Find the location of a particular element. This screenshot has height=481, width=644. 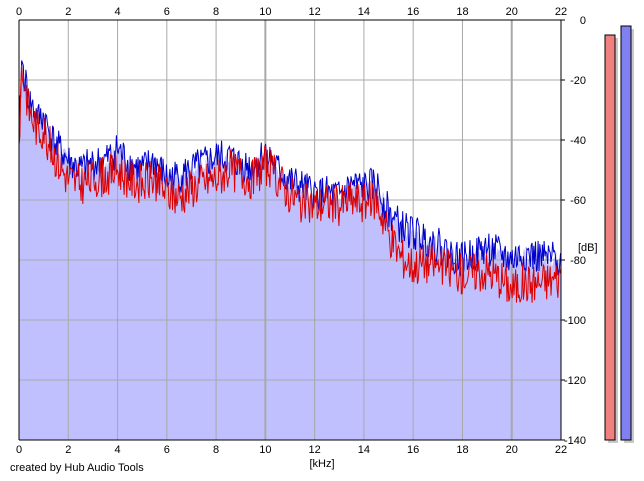

y-tick-label: -20 is located at coordinates (578, 81).